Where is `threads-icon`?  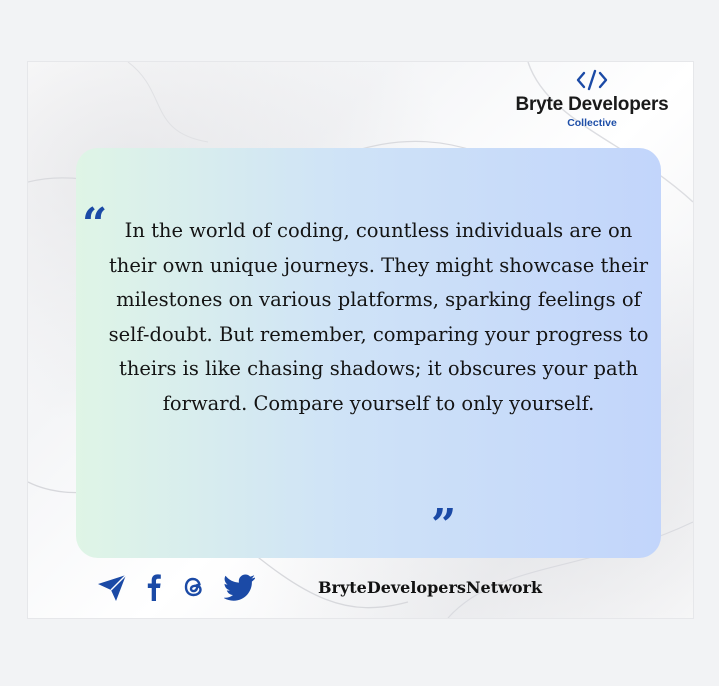 threads-icon is located at coordinates (194, 587).